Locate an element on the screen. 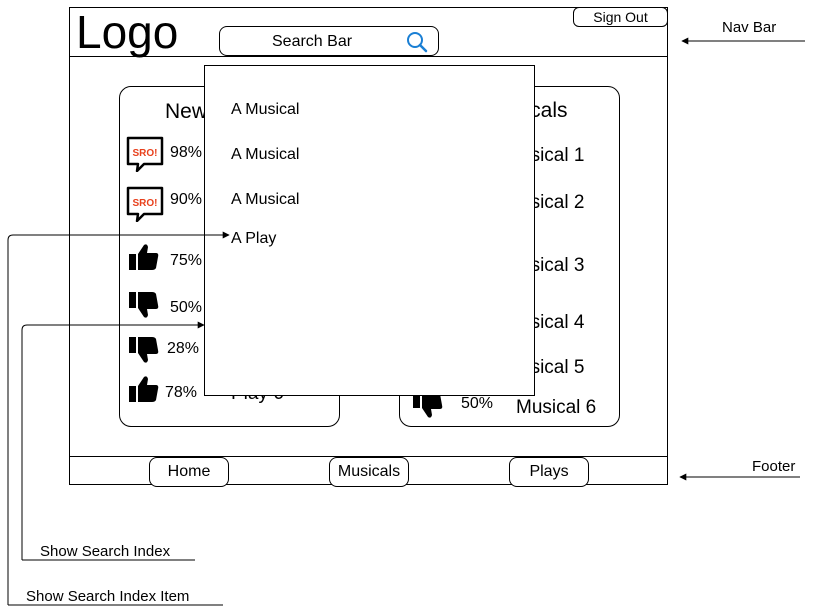 The height and width of the screenshot is (616, 814). home-button: Home is located at coordinates (189, 472).